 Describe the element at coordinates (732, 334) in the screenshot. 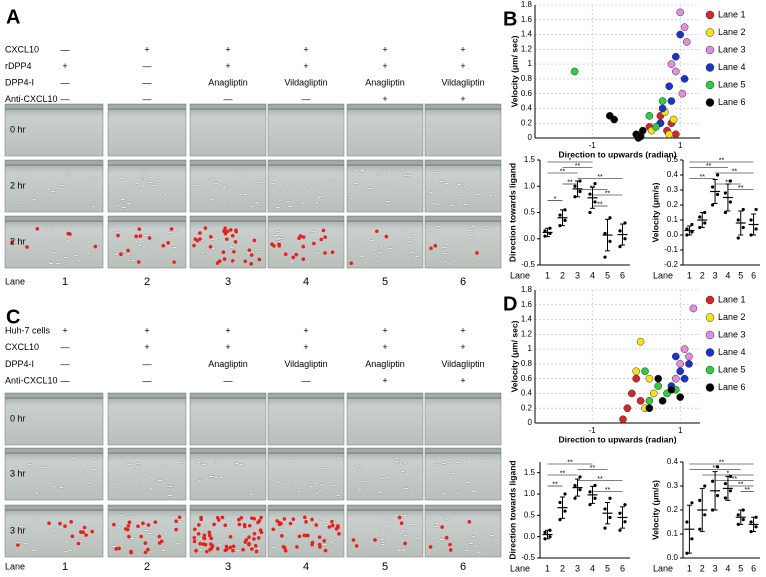

I see `legend-label: Lane 3` at that location.